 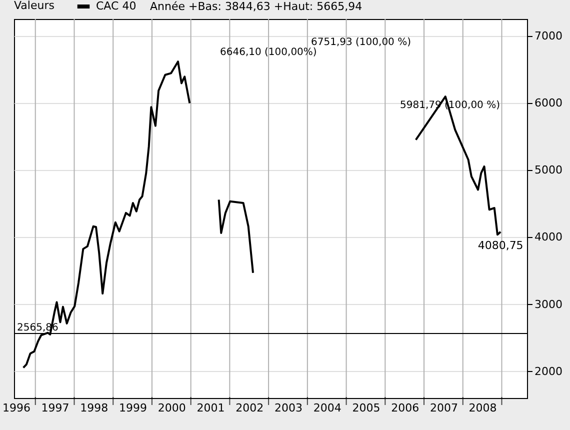 I want to click on x-tick-label: 1998, so click(x=94, y=408).